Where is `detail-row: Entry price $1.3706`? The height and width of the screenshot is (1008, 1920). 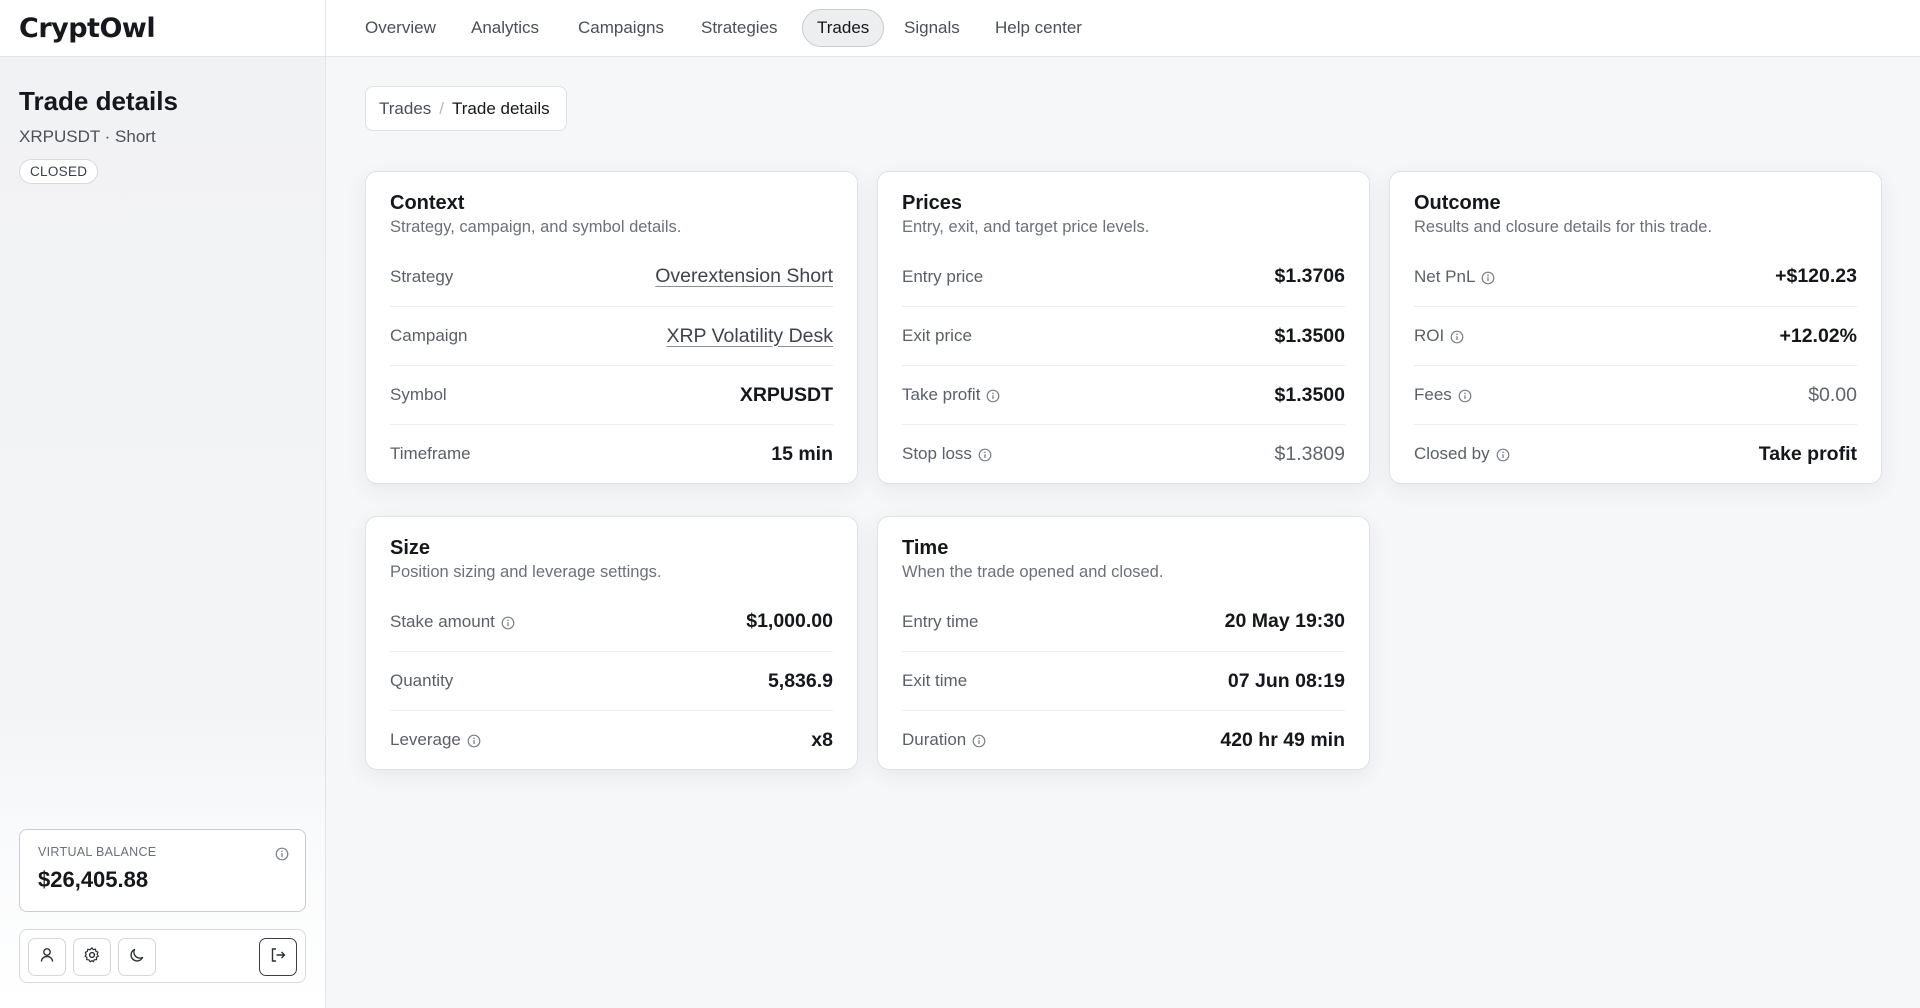 detail-row: Entry price $1.3706 is located at coordinates (1123, 276).